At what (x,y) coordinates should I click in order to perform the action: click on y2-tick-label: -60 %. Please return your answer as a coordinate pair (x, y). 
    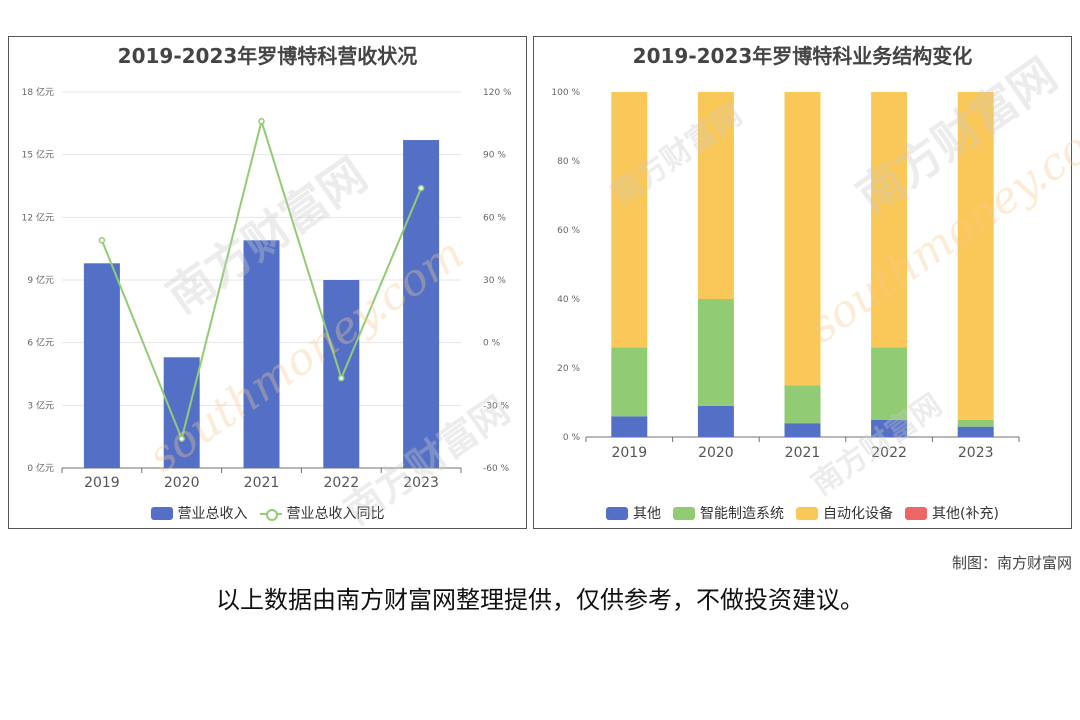
    Looking at the image, I should click on (496, 469).